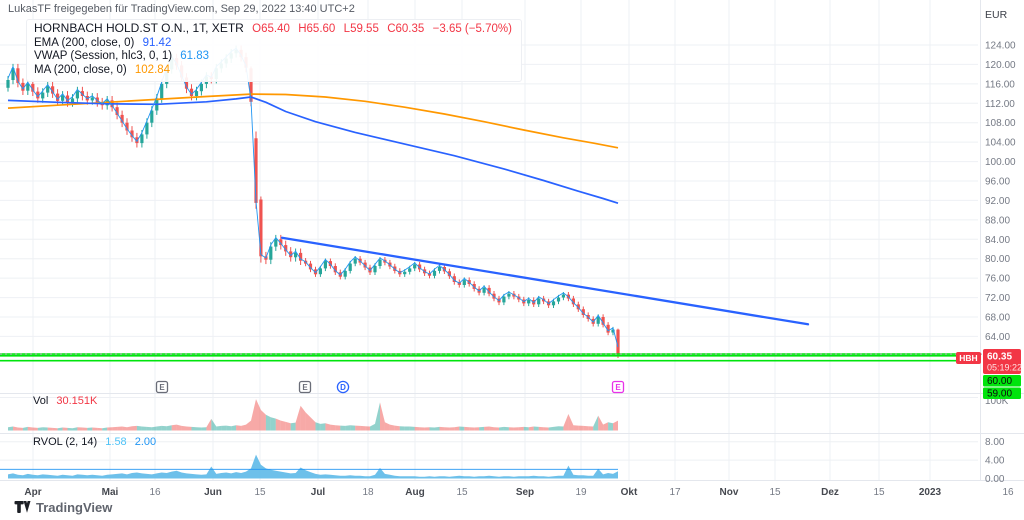 The width and height of the screenshot is (1024, 520). I want to click on price-axis, so click(1002, 240).